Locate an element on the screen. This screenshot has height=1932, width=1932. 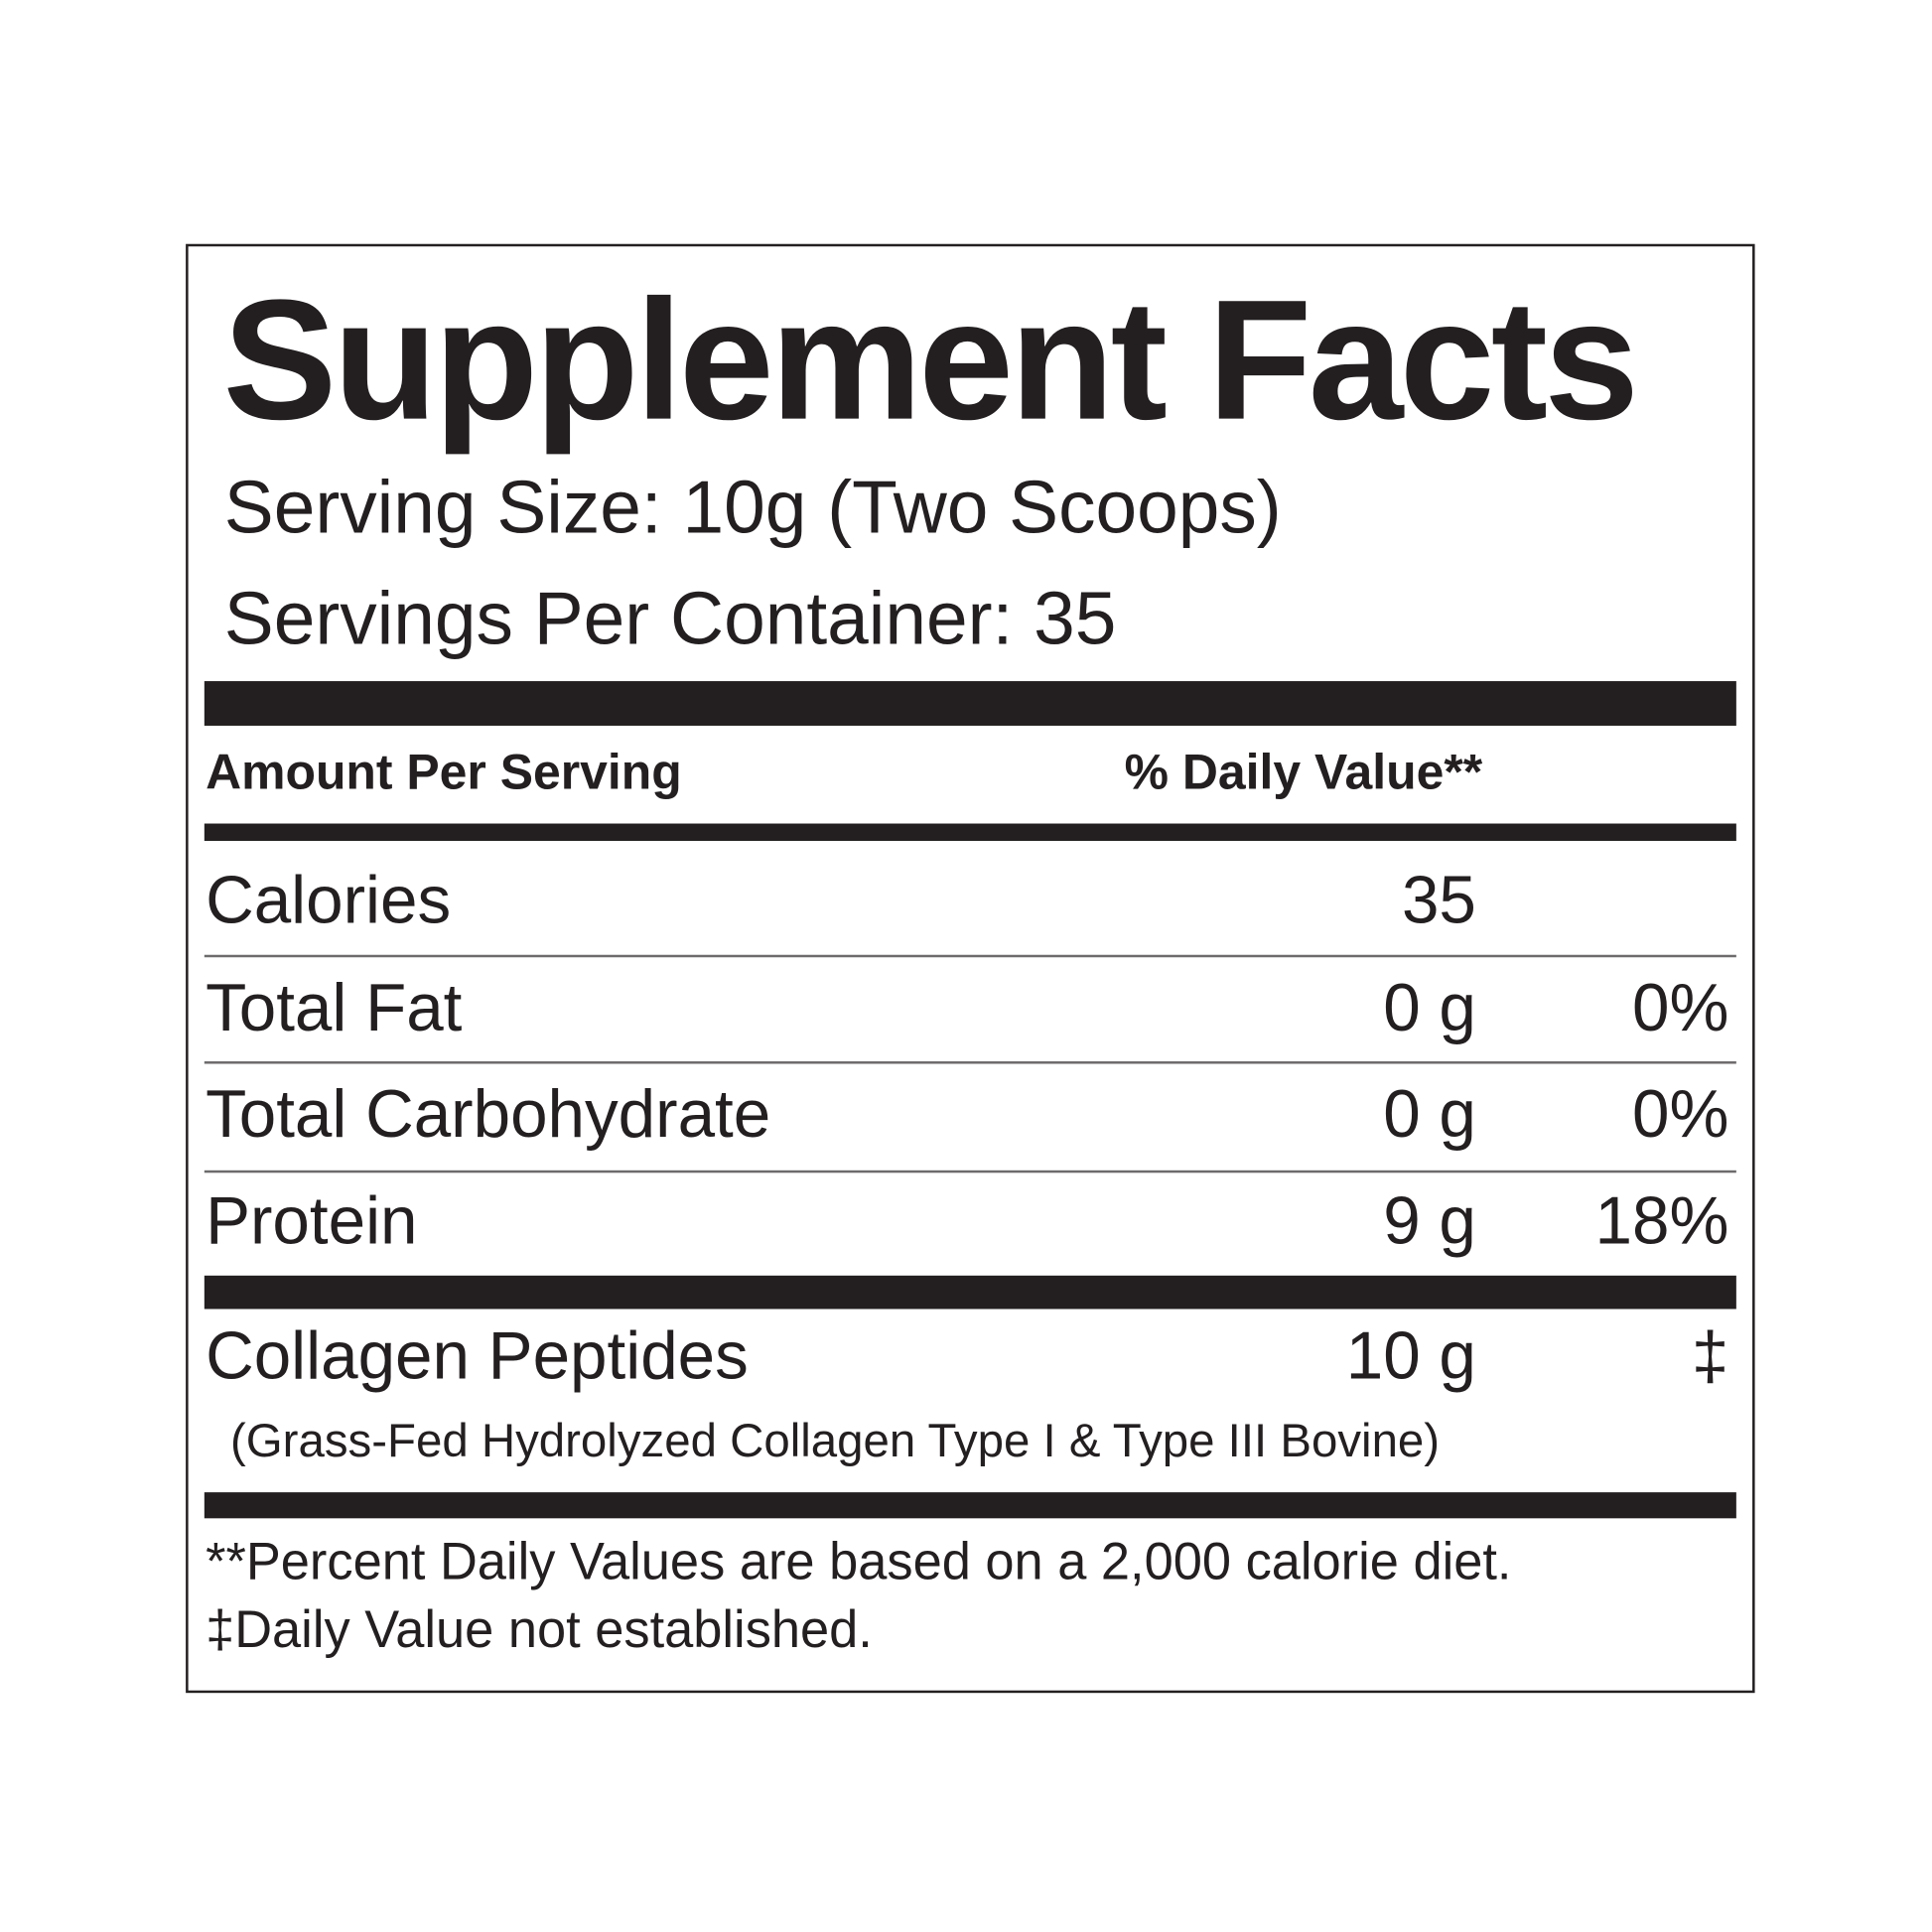
row-amount: 35 is located at coordinates (1438, 901).